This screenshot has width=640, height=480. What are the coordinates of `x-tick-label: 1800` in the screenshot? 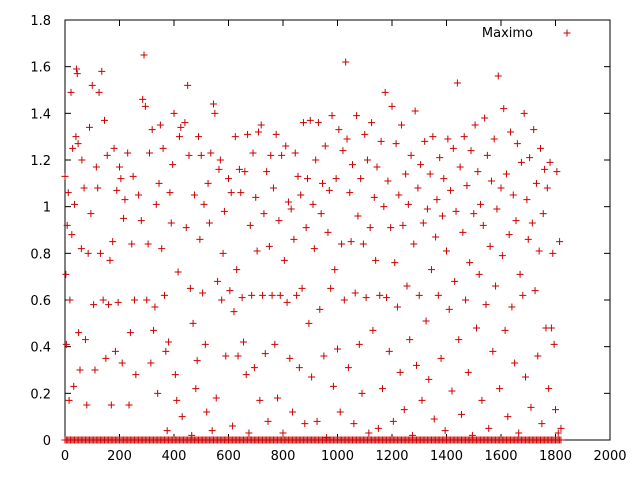 It's located at (555, 456).